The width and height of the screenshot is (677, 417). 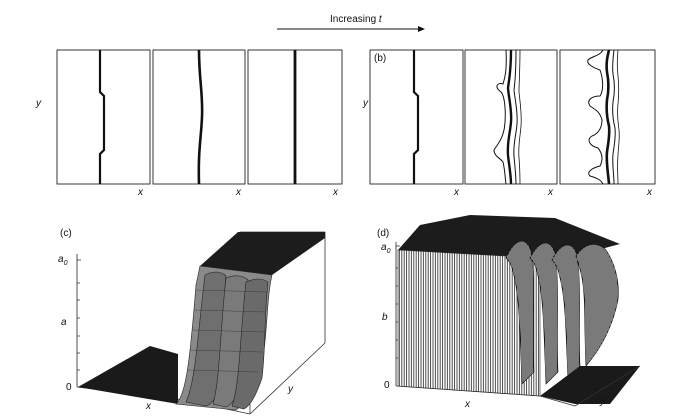 What do you see at coordinates (140, 192) in the screenshot?
I see `panel-a-x-label-1: x` at bounding box center [140, 192].